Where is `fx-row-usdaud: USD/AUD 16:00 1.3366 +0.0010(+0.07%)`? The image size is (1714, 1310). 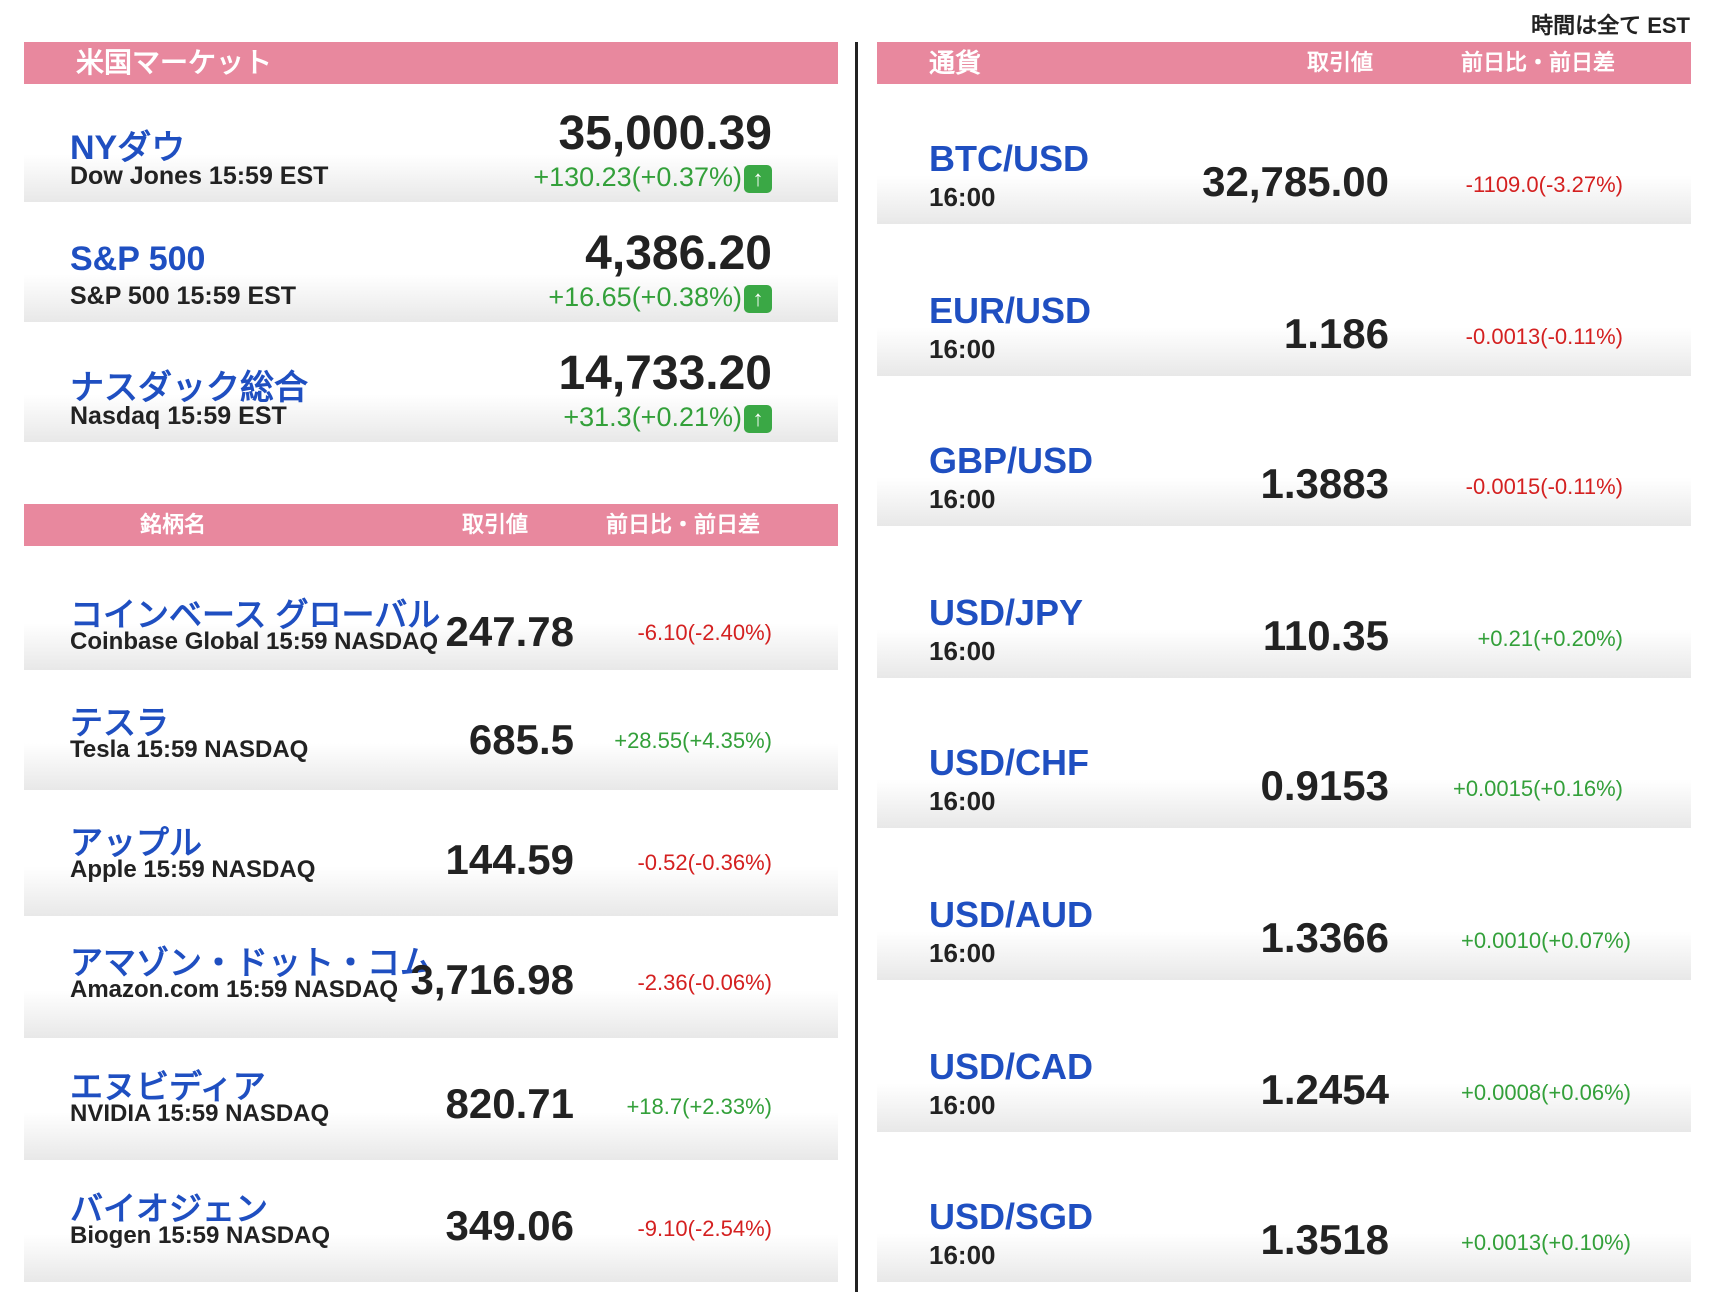
fx-row-usdaud: USD/AUD 16:00 1.3366 +0.0010(+0.07%) is located at coordinates (1284, 926).